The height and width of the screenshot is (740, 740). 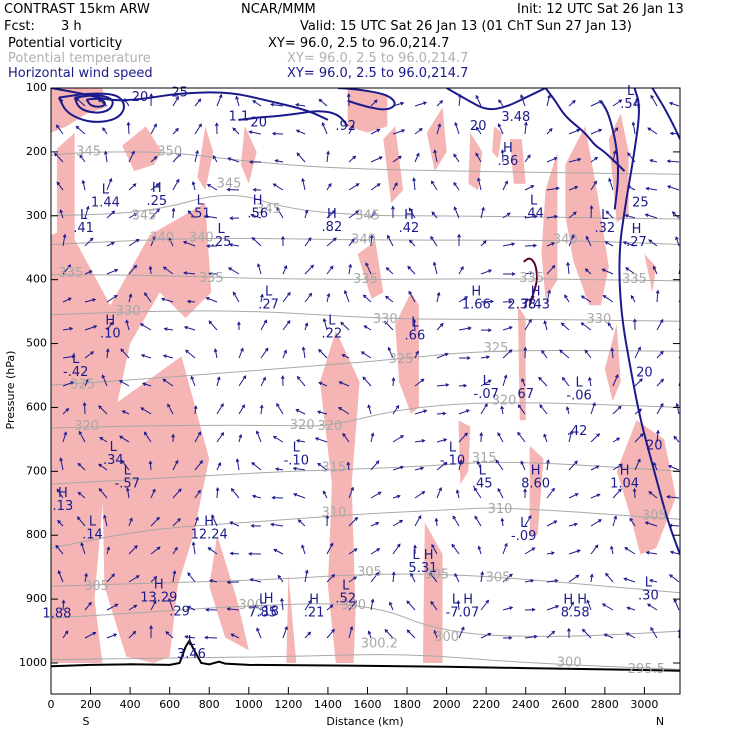 I want to click on extremum-type-4: H, so click(x=508, y=148).